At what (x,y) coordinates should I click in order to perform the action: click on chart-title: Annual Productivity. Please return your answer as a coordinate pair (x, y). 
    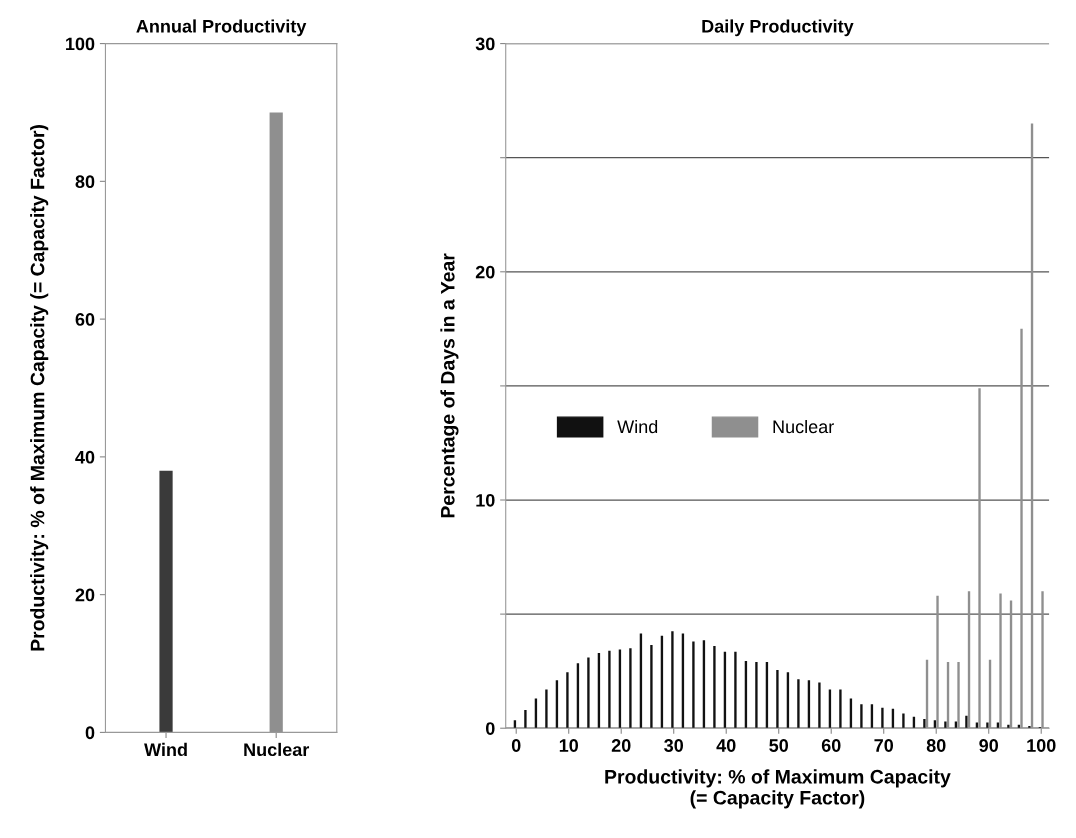
    Looking at the image, I should click on (221, 28).